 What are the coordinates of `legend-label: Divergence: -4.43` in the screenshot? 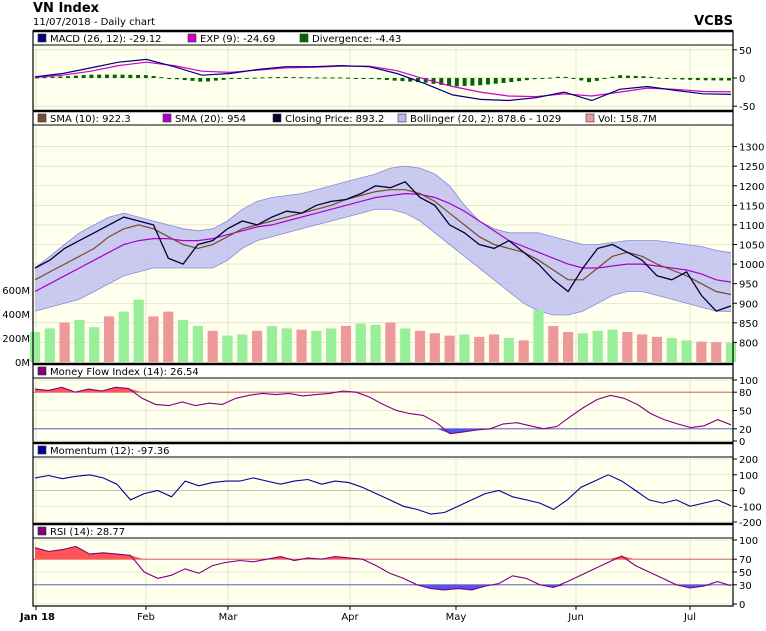 It's located at (356, 39).